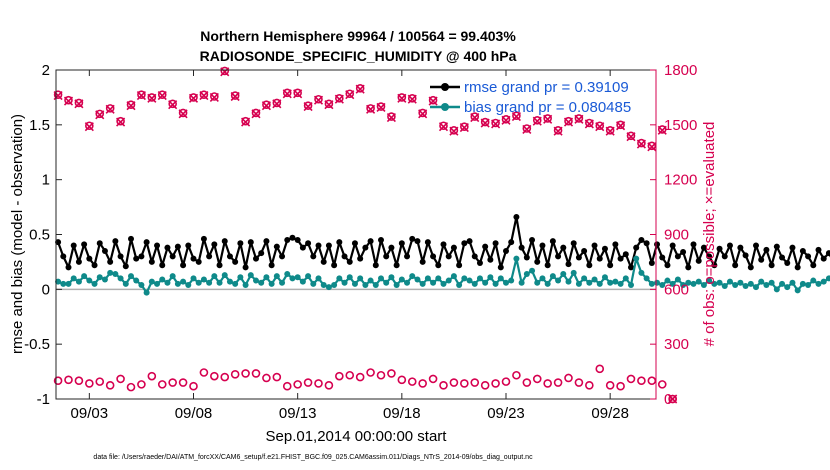  Describe the element at coordinates (90, 413) in the screenshot. I see `x-tick-label: 09/03` at that location.